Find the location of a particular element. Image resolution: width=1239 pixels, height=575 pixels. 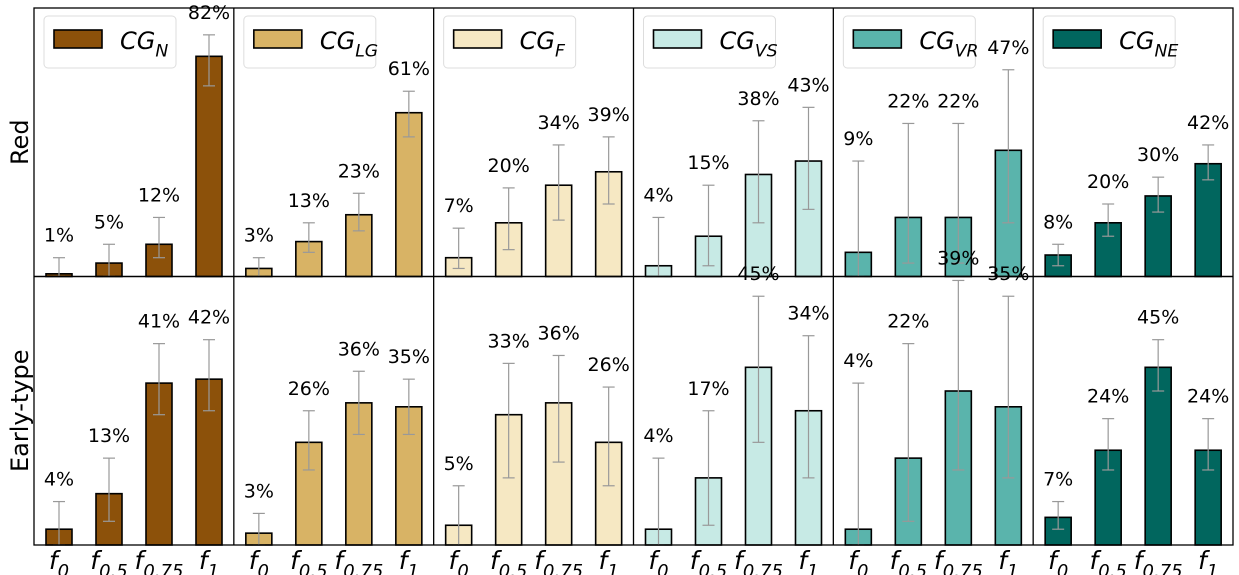

data-label: 13% is located at coordinates (109, 436).